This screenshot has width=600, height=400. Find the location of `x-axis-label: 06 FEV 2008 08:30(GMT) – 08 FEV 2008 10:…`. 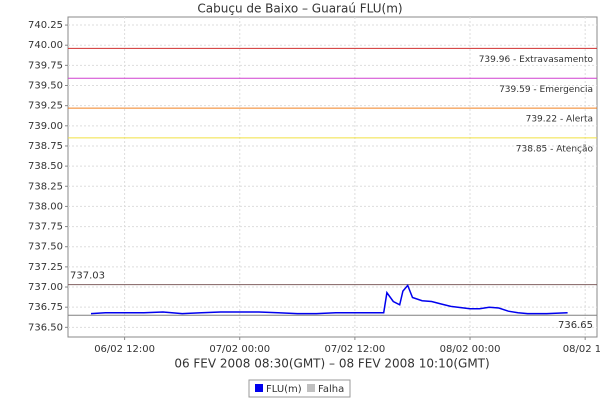

x-axis-label: 06 FEV 2008 08:30(GMT) – 08 FEV 2008 10:… is located at coordinates (331, 364).